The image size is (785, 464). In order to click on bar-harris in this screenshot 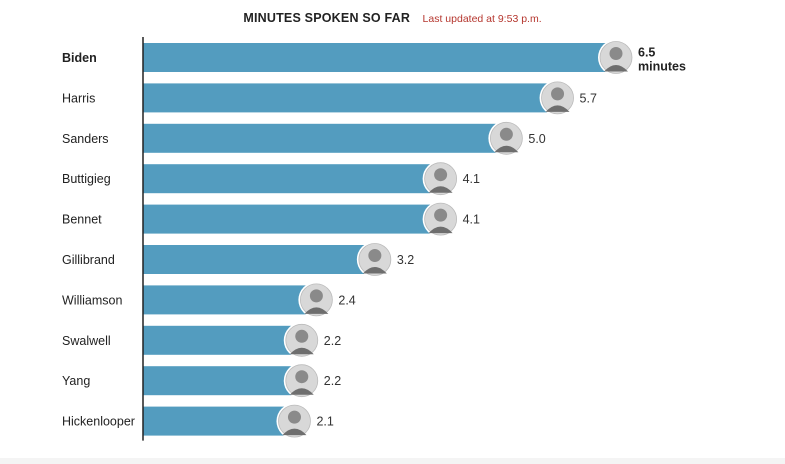, I will do `click(351, 98)`.